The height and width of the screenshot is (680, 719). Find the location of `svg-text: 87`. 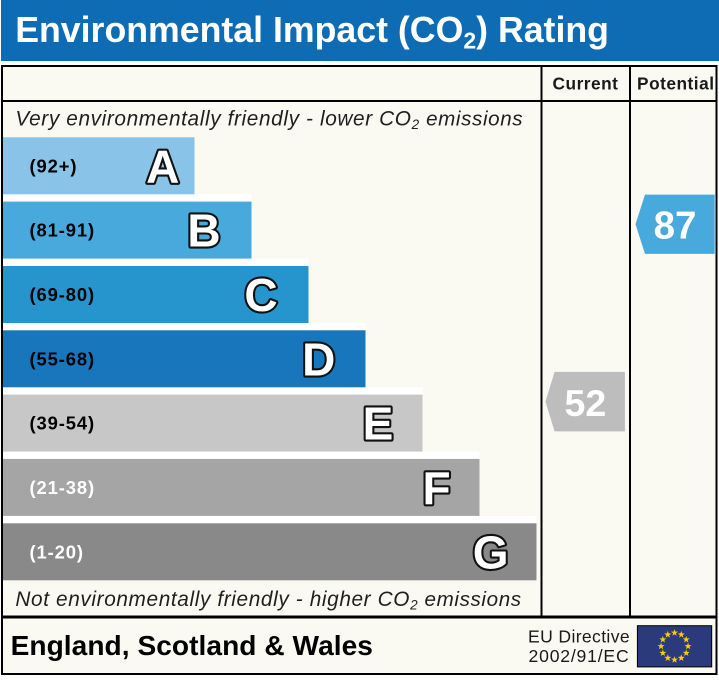

svg-text: 87 is located at coordinates (675, 226).